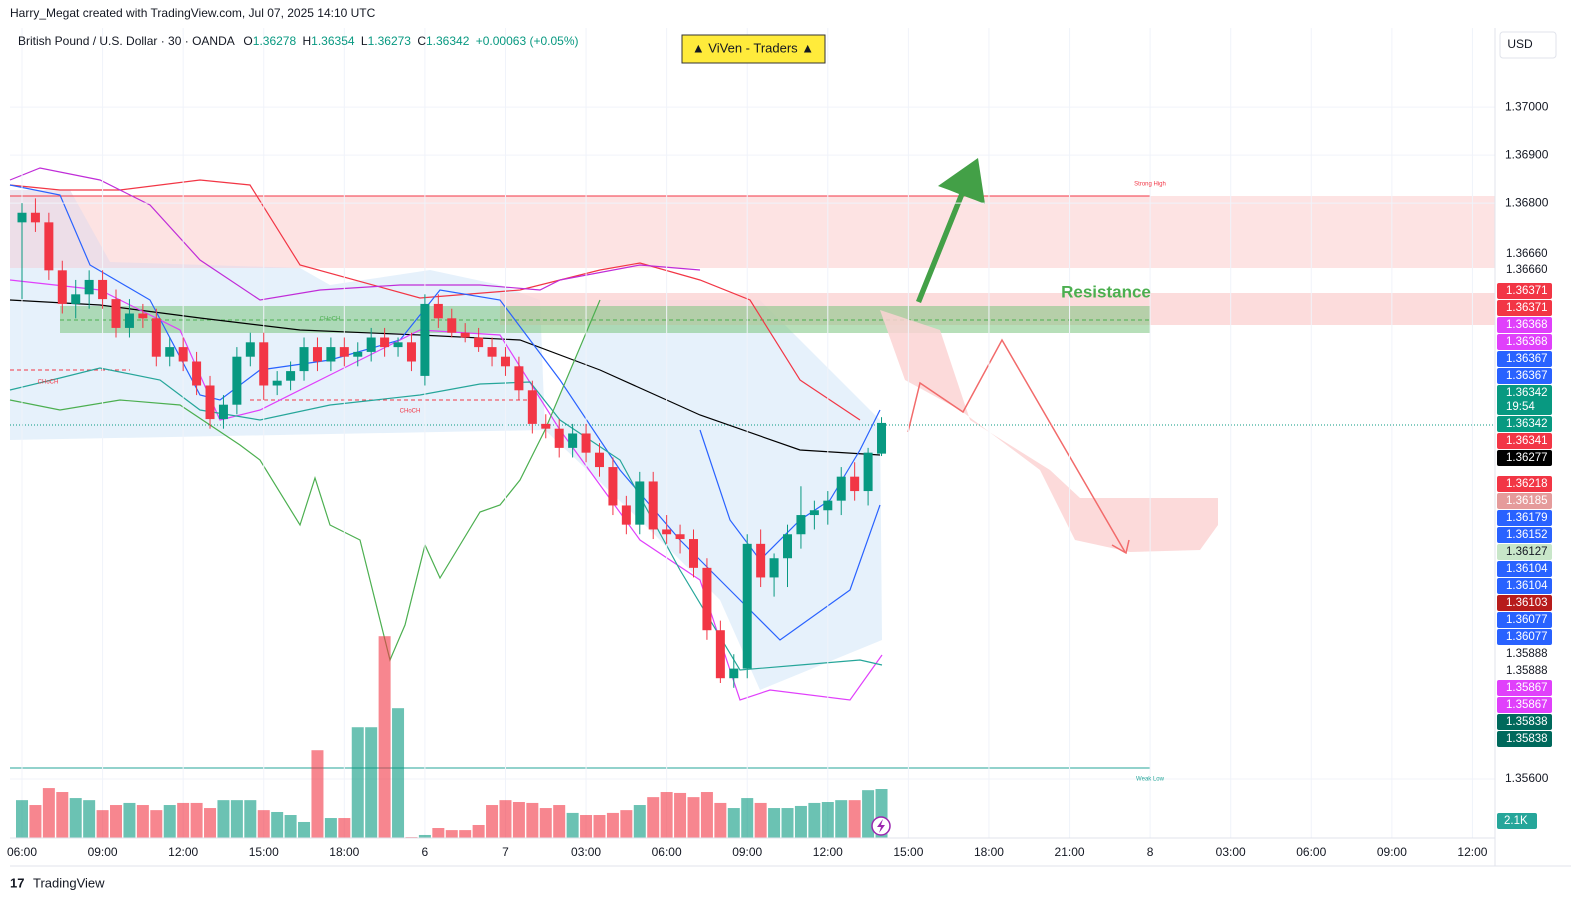 Image resolution: width=1571 pixels, height=904 pixels. What do you see at coordinates (1527, 778) in the screenshot?
I see `y-tick-label: 1.35600` at bounding box center [1527, 778].